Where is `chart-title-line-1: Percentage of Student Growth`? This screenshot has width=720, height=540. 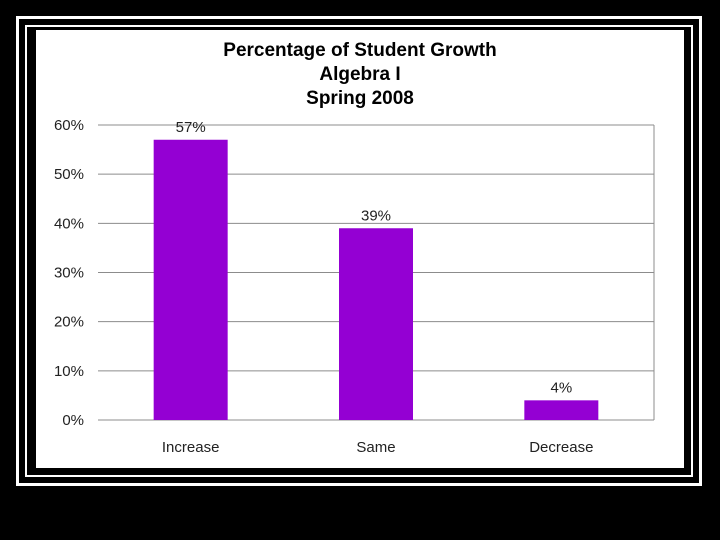 chart-title-line-1: Percentage of Student Growth is located at coordinates (359, 50).